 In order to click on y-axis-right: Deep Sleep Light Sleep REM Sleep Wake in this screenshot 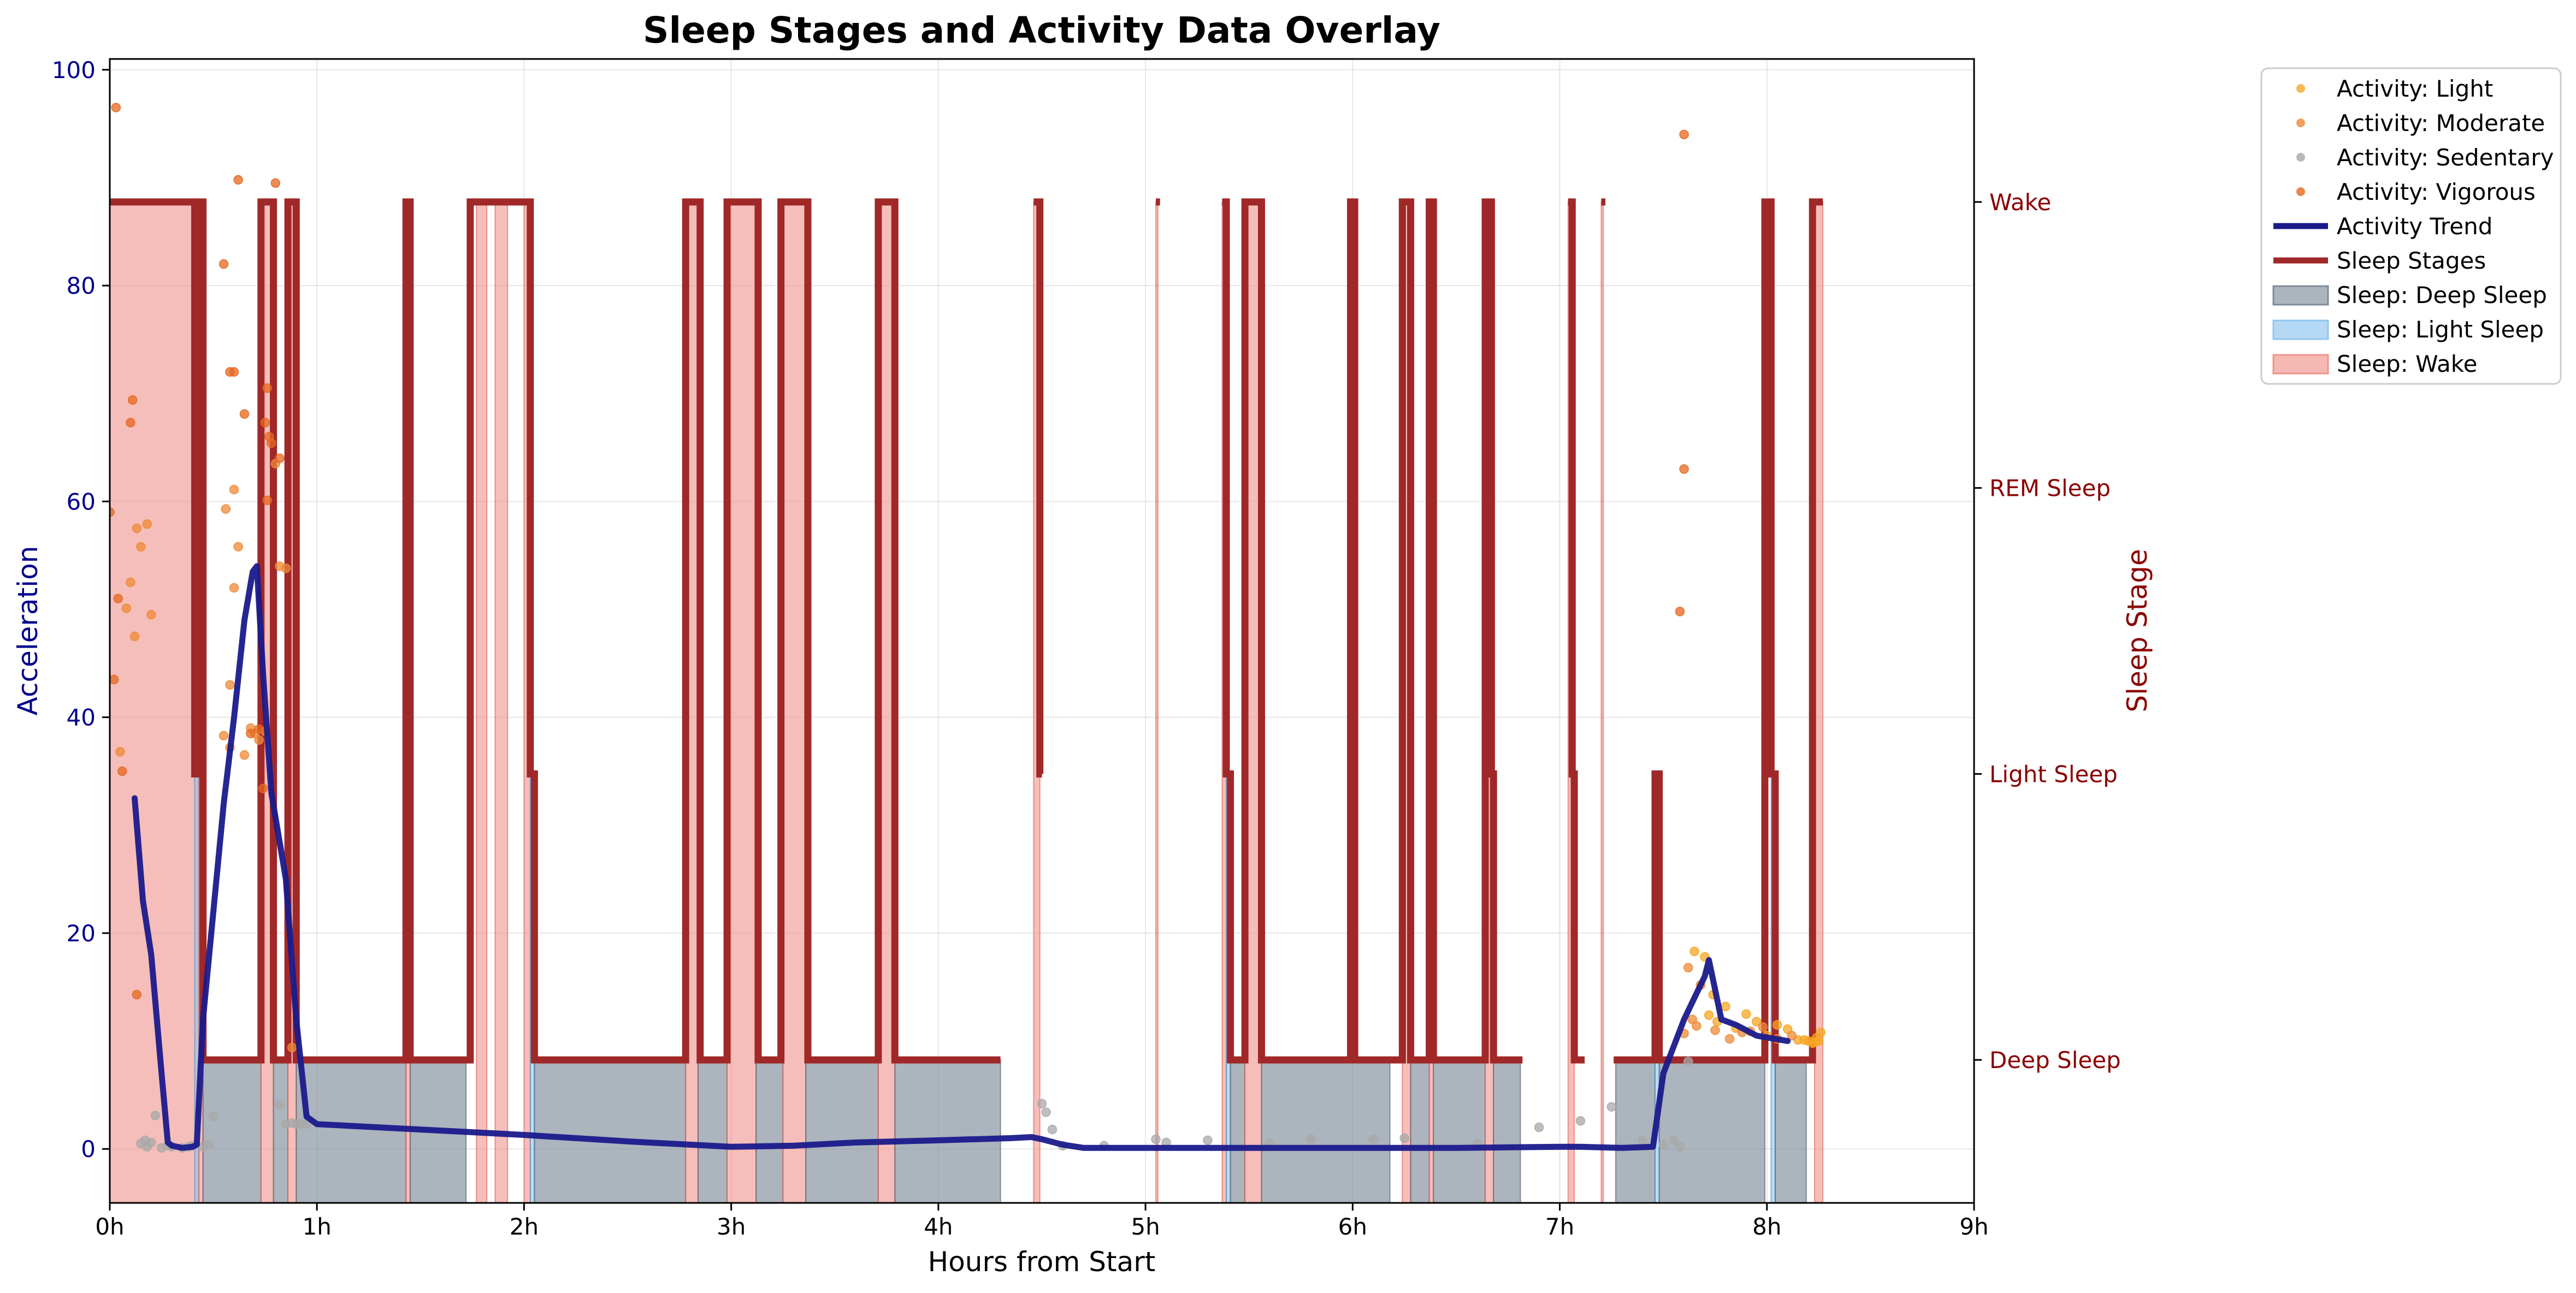, I will do `click(2048, 631)`.